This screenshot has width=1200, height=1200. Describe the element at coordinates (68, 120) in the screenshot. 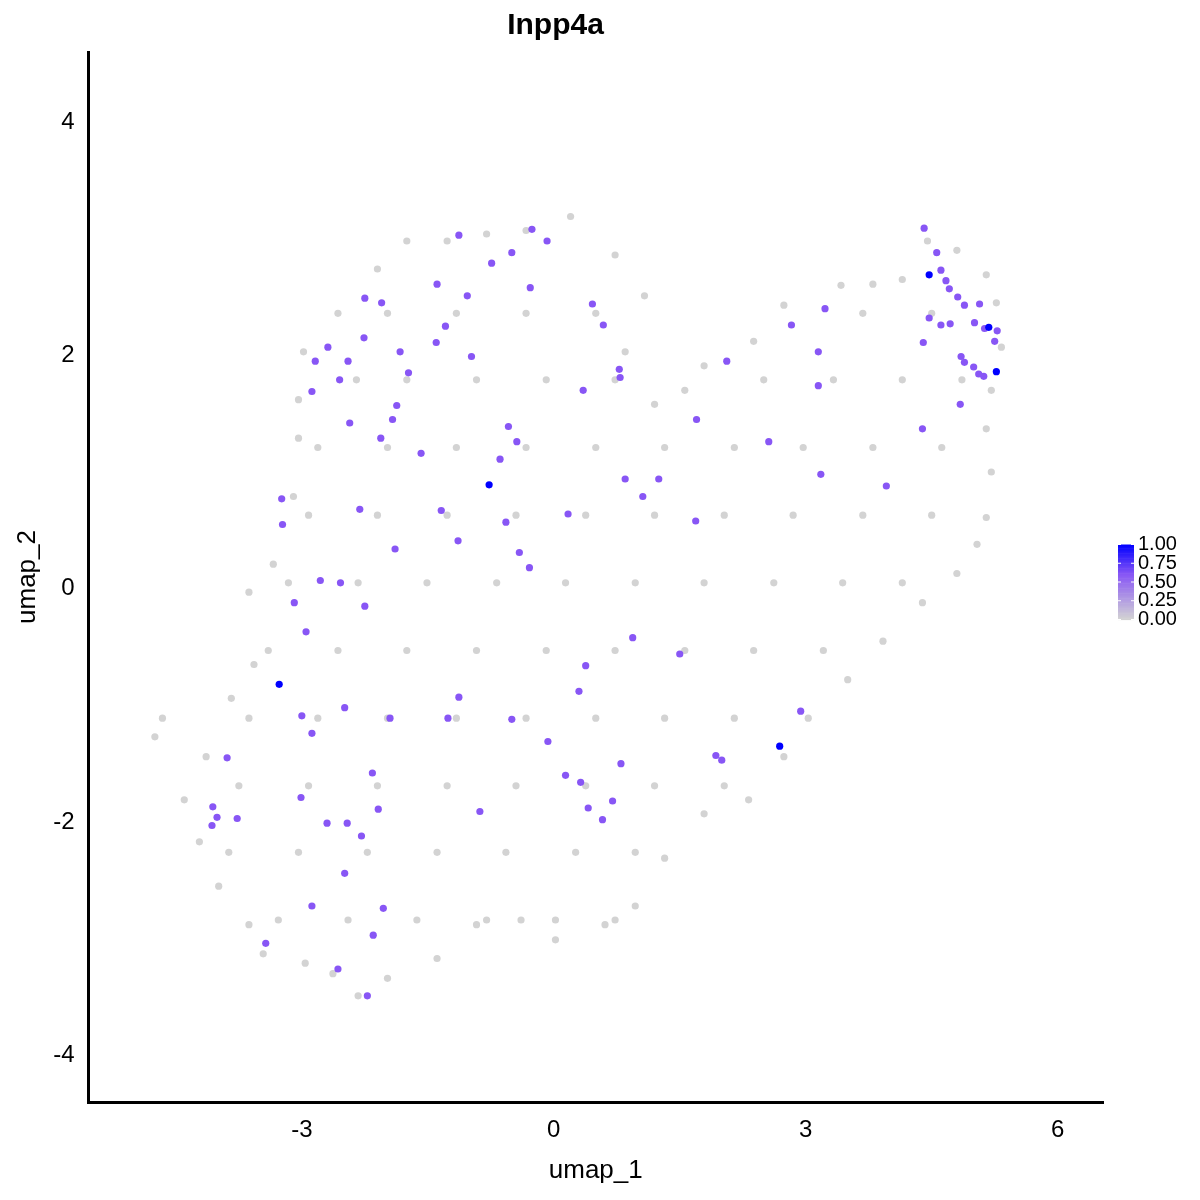

I see `y-tick-label: 4` at that location.